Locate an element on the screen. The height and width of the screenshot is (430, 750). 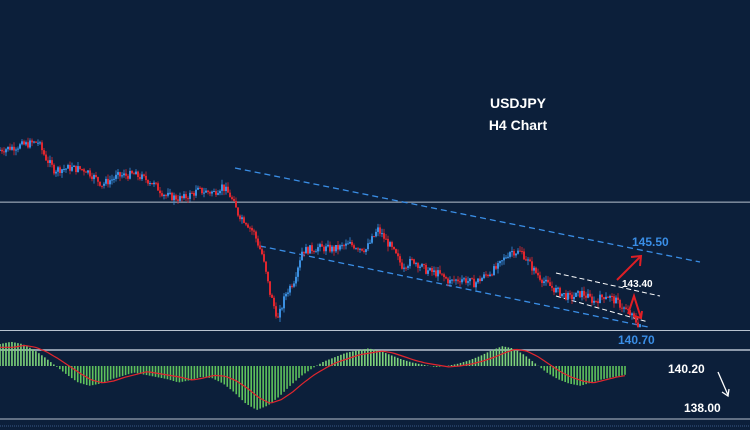
level-label-143-40: 143.40 is located at coordinates (637, 284).